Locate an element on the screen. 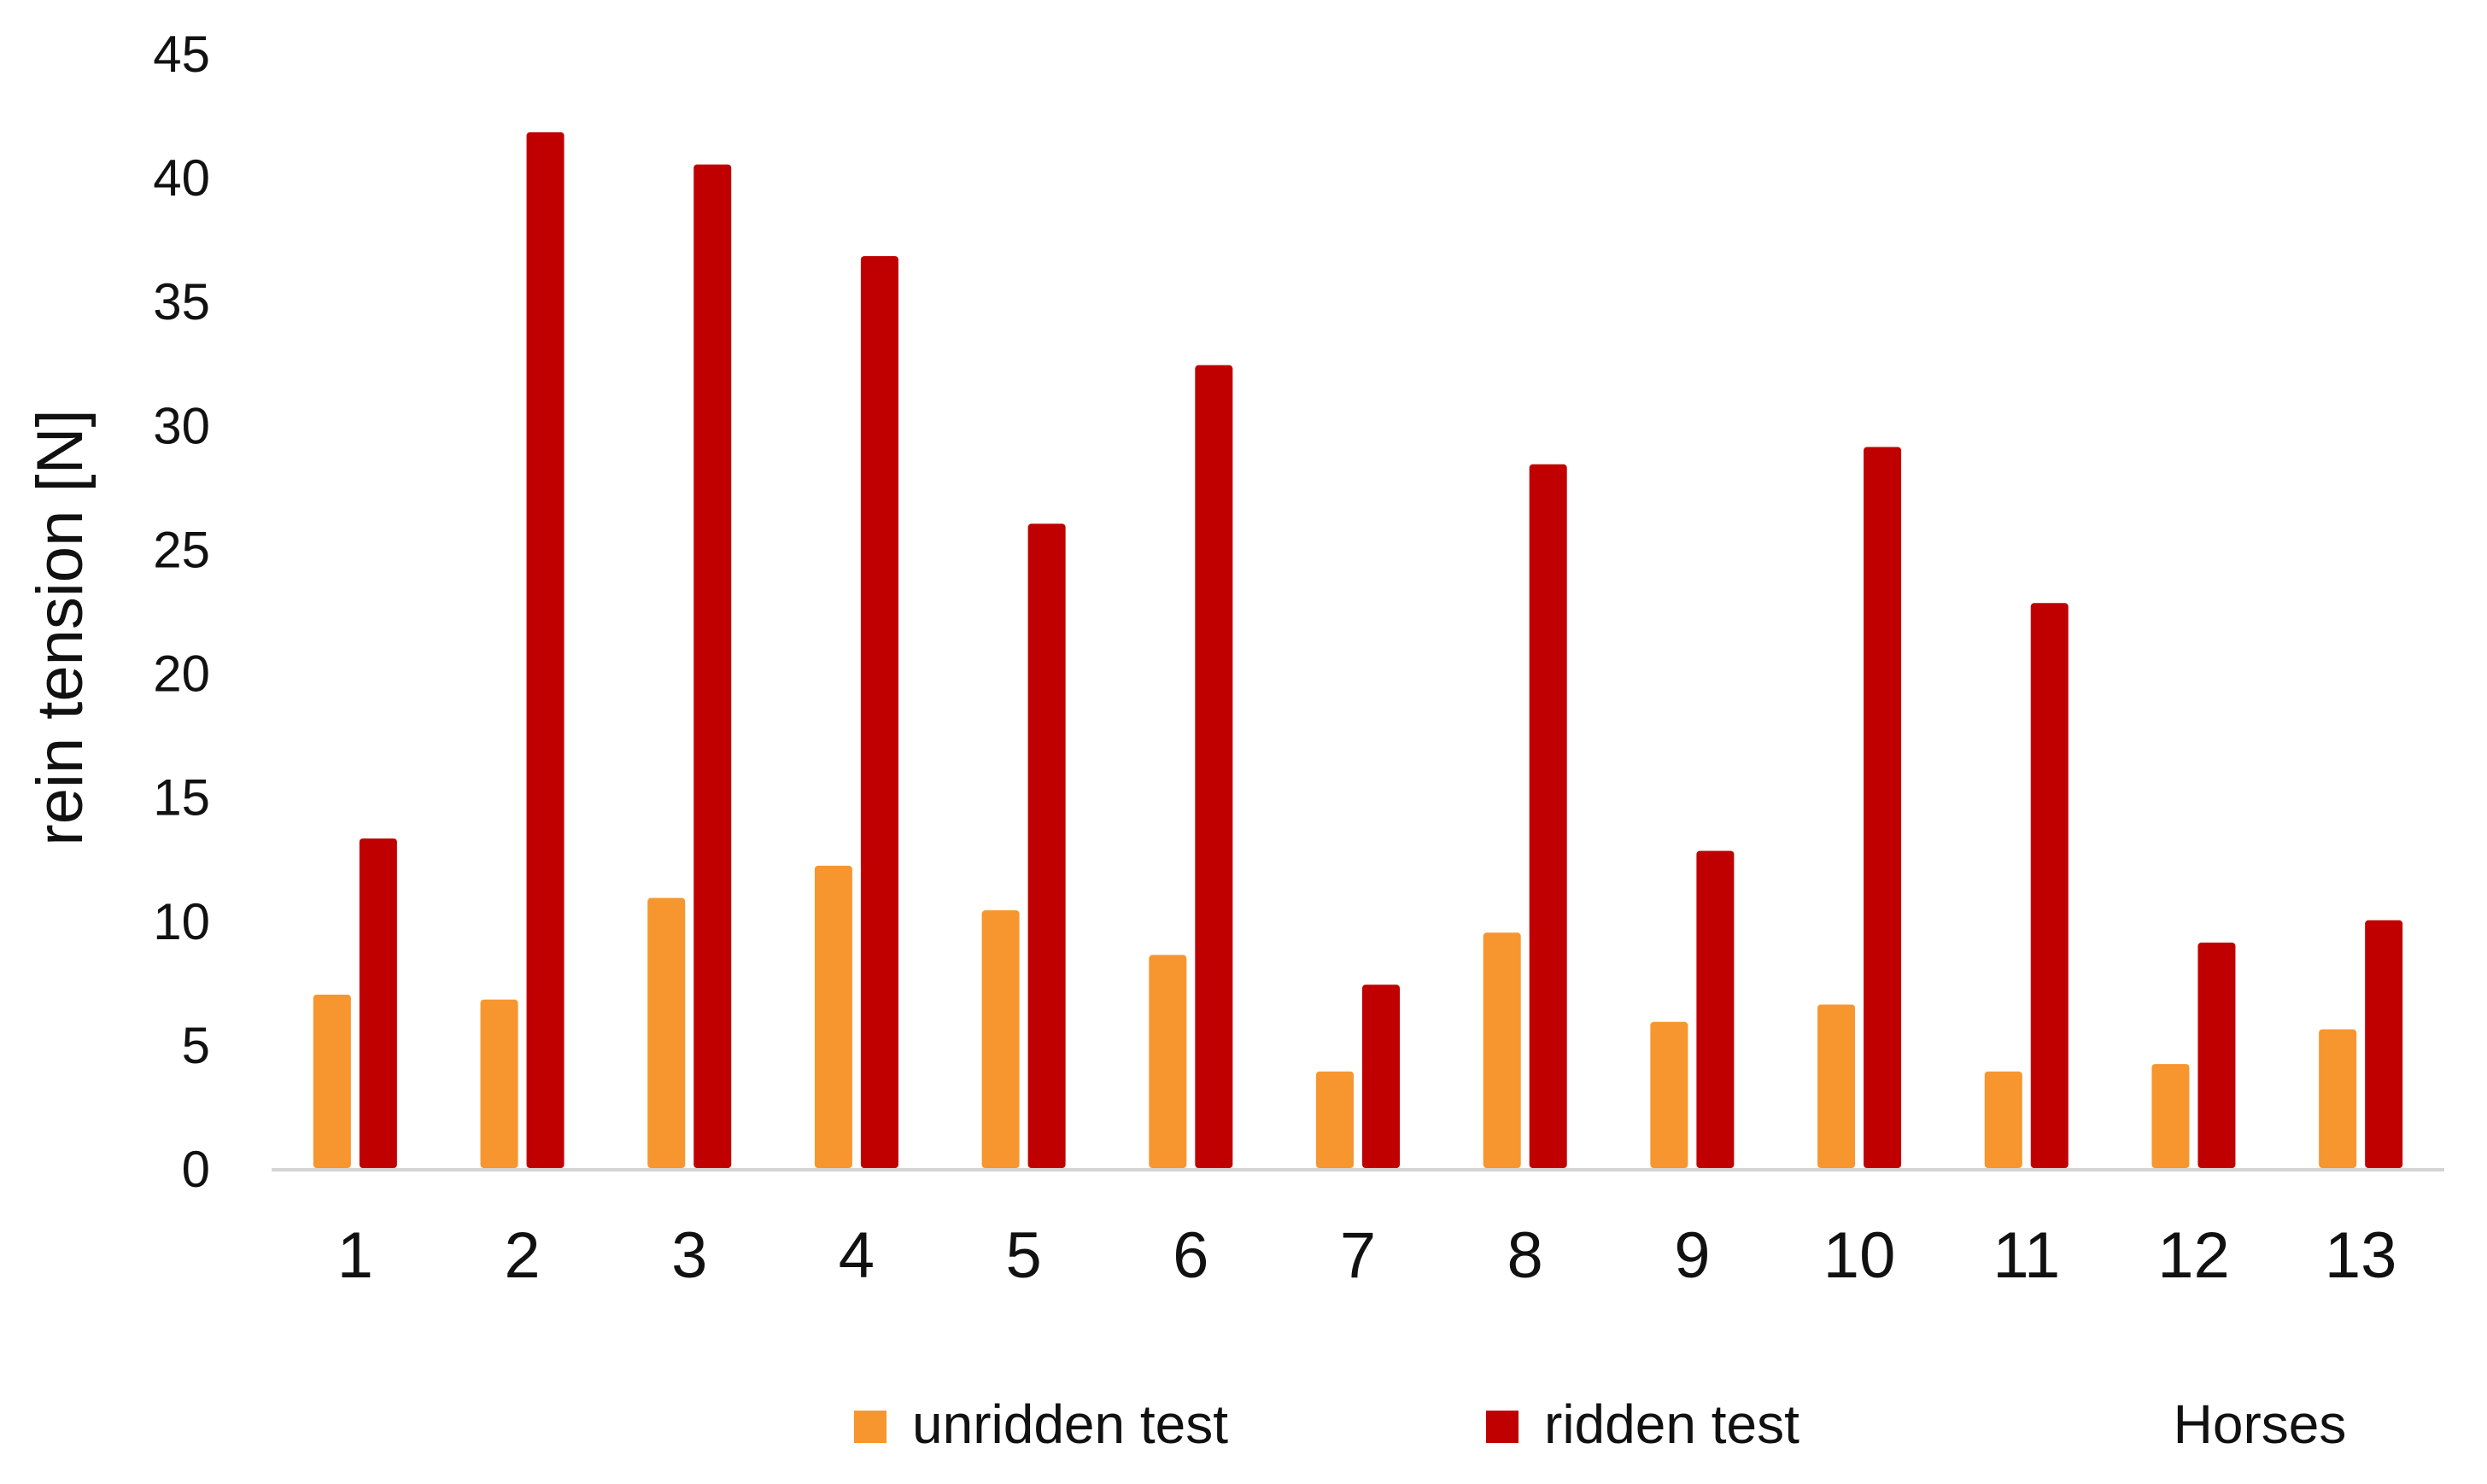  legend-label-unridden: unridden test is located at coordinates (1070, 1424).